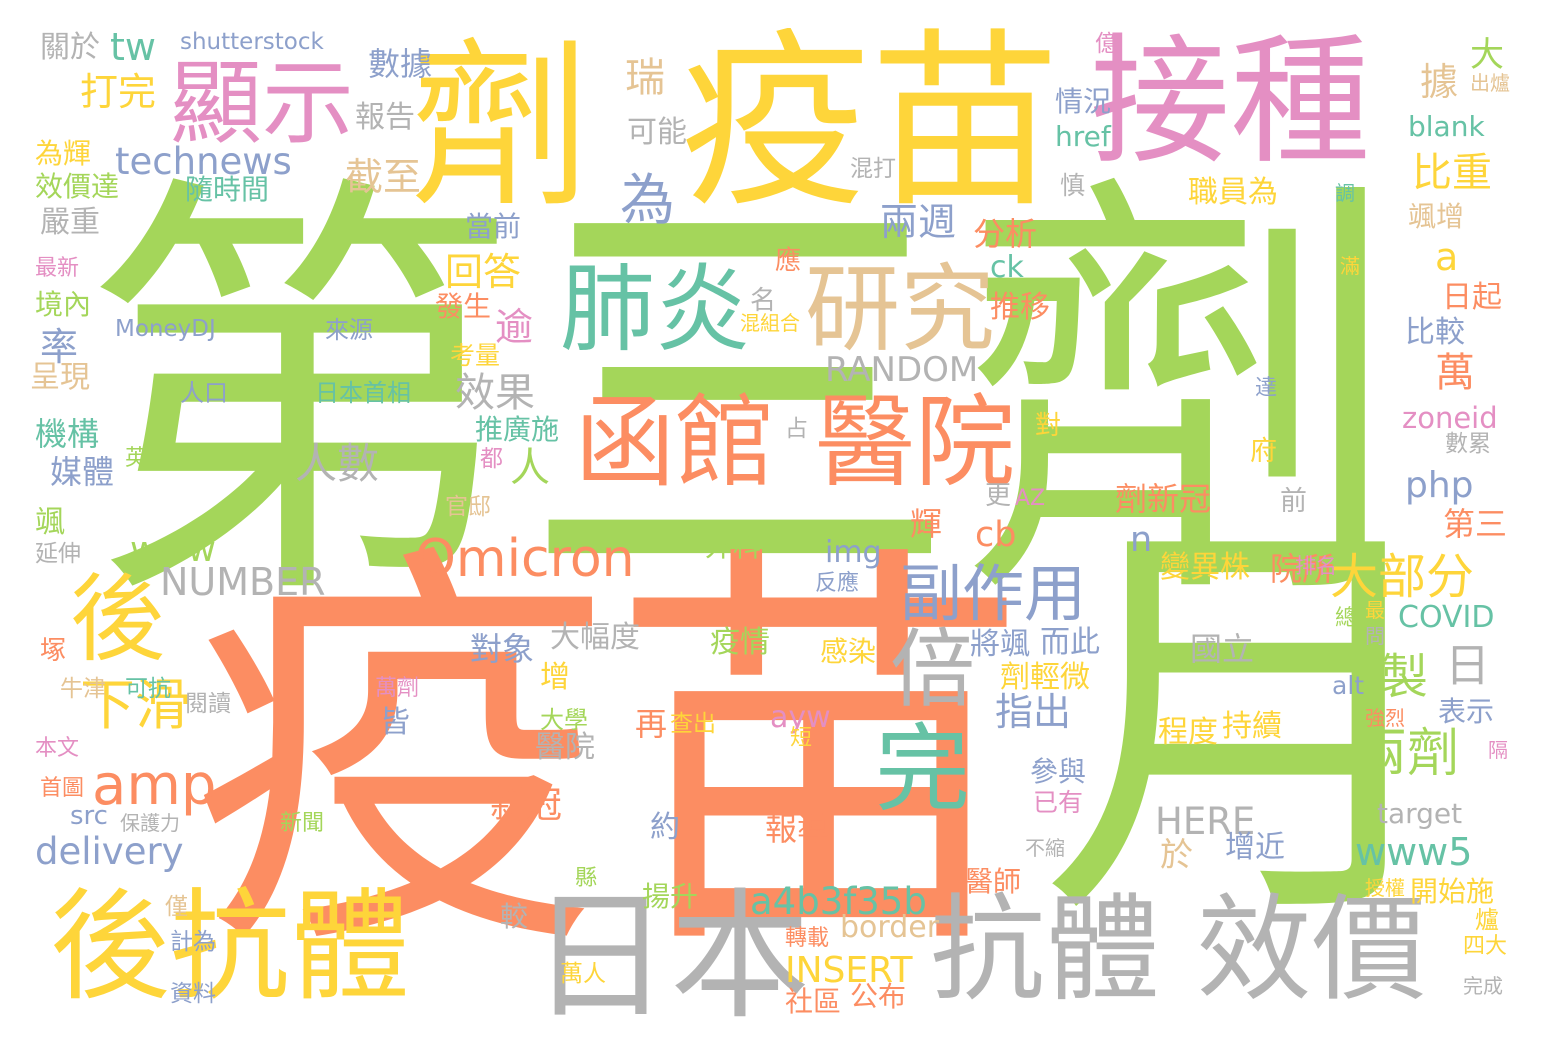  Describe the element at coordinates (1498, 750) in the screenshot. I see `word-128: 隔` at that location.